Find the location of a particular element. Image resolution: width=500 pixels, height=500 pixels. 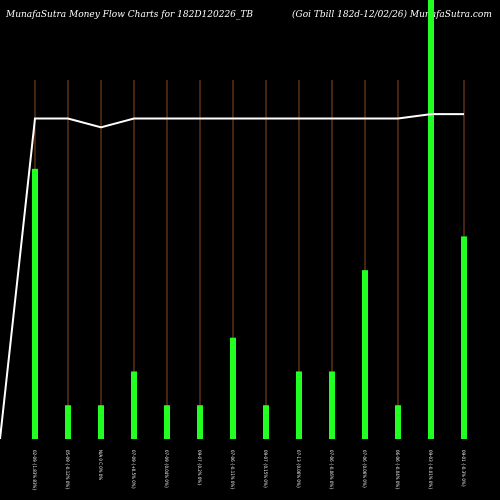

x-tick-label: 09-07 {0.2% 0%} is located at coordinates (199, 468).